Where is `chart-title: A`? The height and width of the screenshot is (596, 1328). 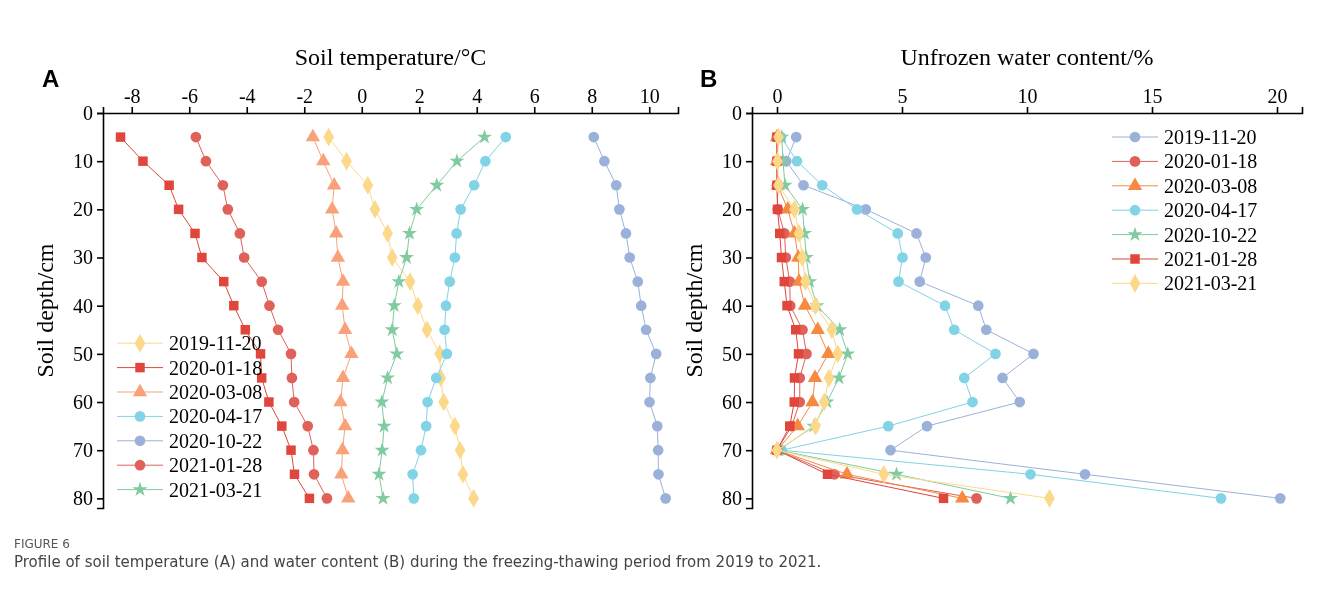
chart-title: A is located at coordinates (51, 78).